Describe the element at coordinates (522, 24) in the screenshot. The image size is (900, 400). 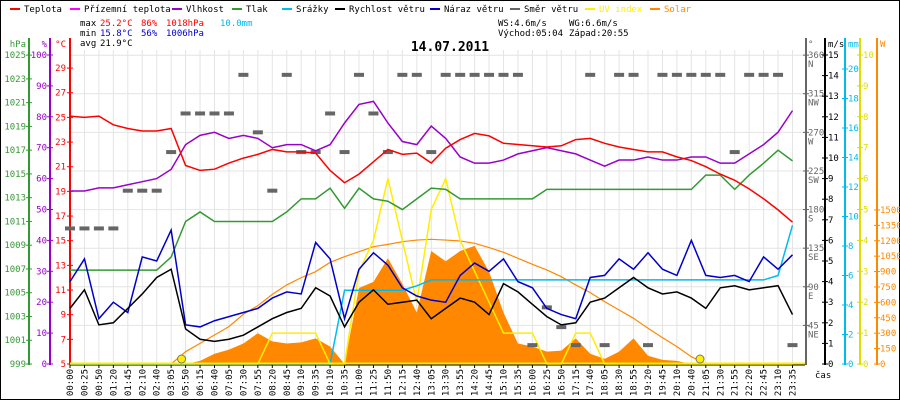
I see `stat-wind-speed: WS:4.6m/s` at that location.